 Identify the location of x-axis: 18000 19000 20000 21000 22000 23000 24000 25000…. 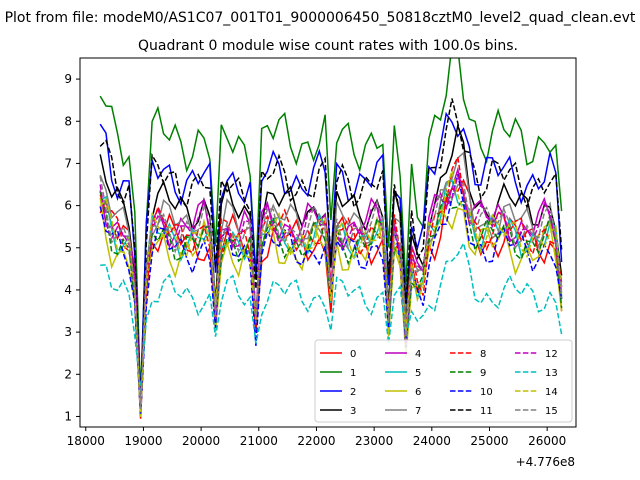
(316, 437).